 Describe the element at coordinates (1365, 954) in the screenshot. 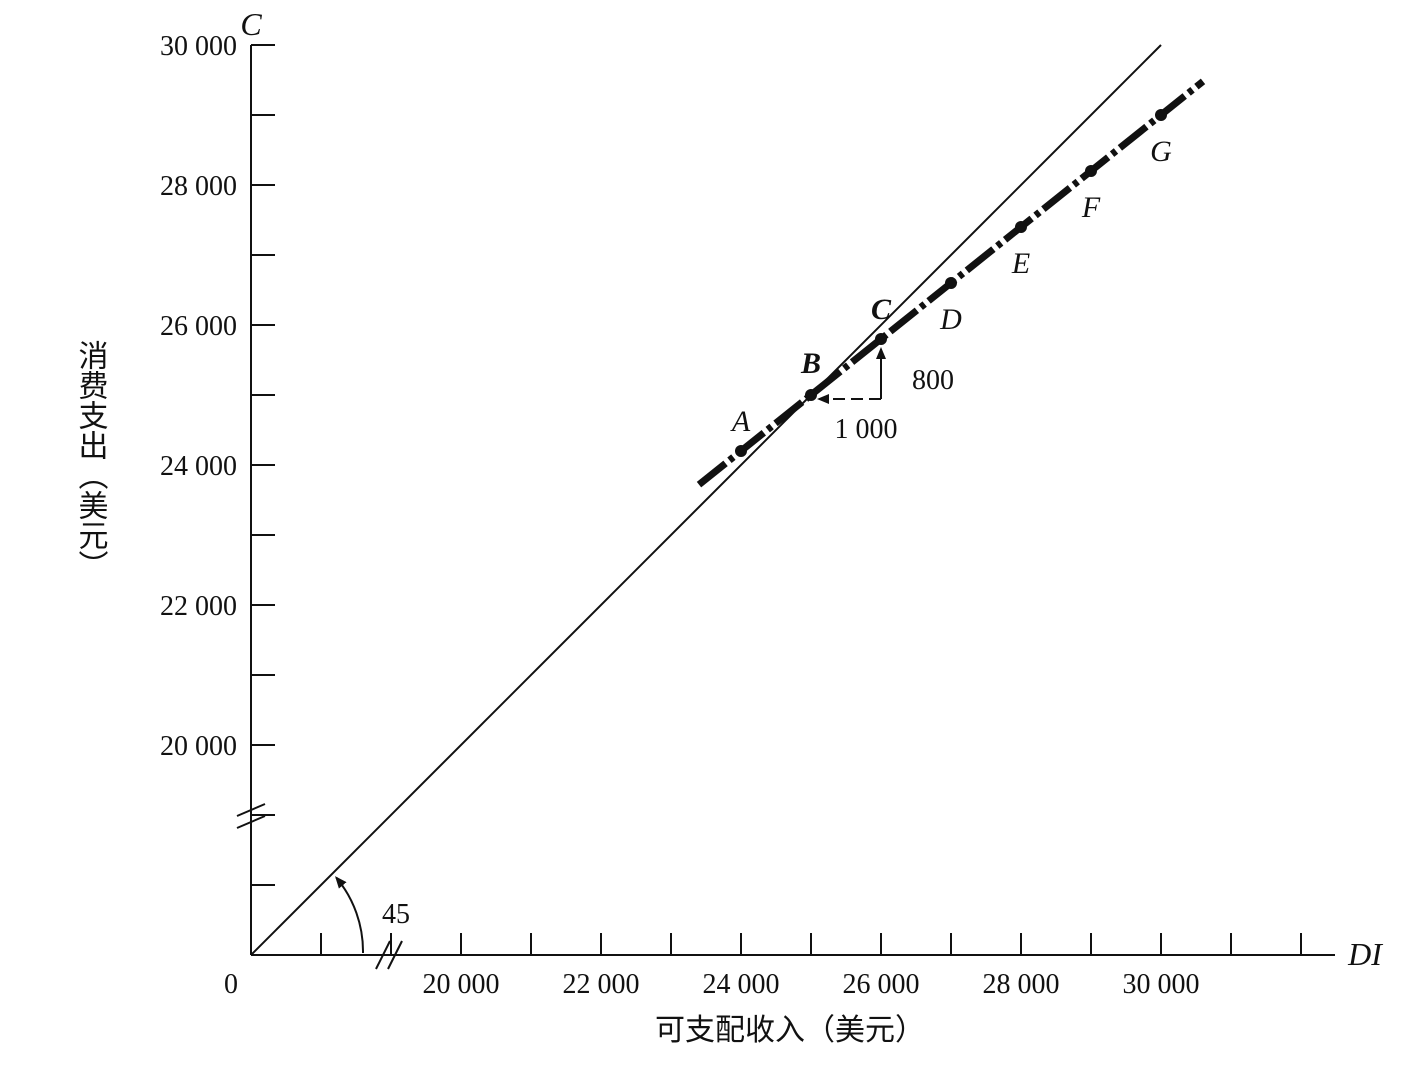

I see `x-axis-symbol: DI` at that location.